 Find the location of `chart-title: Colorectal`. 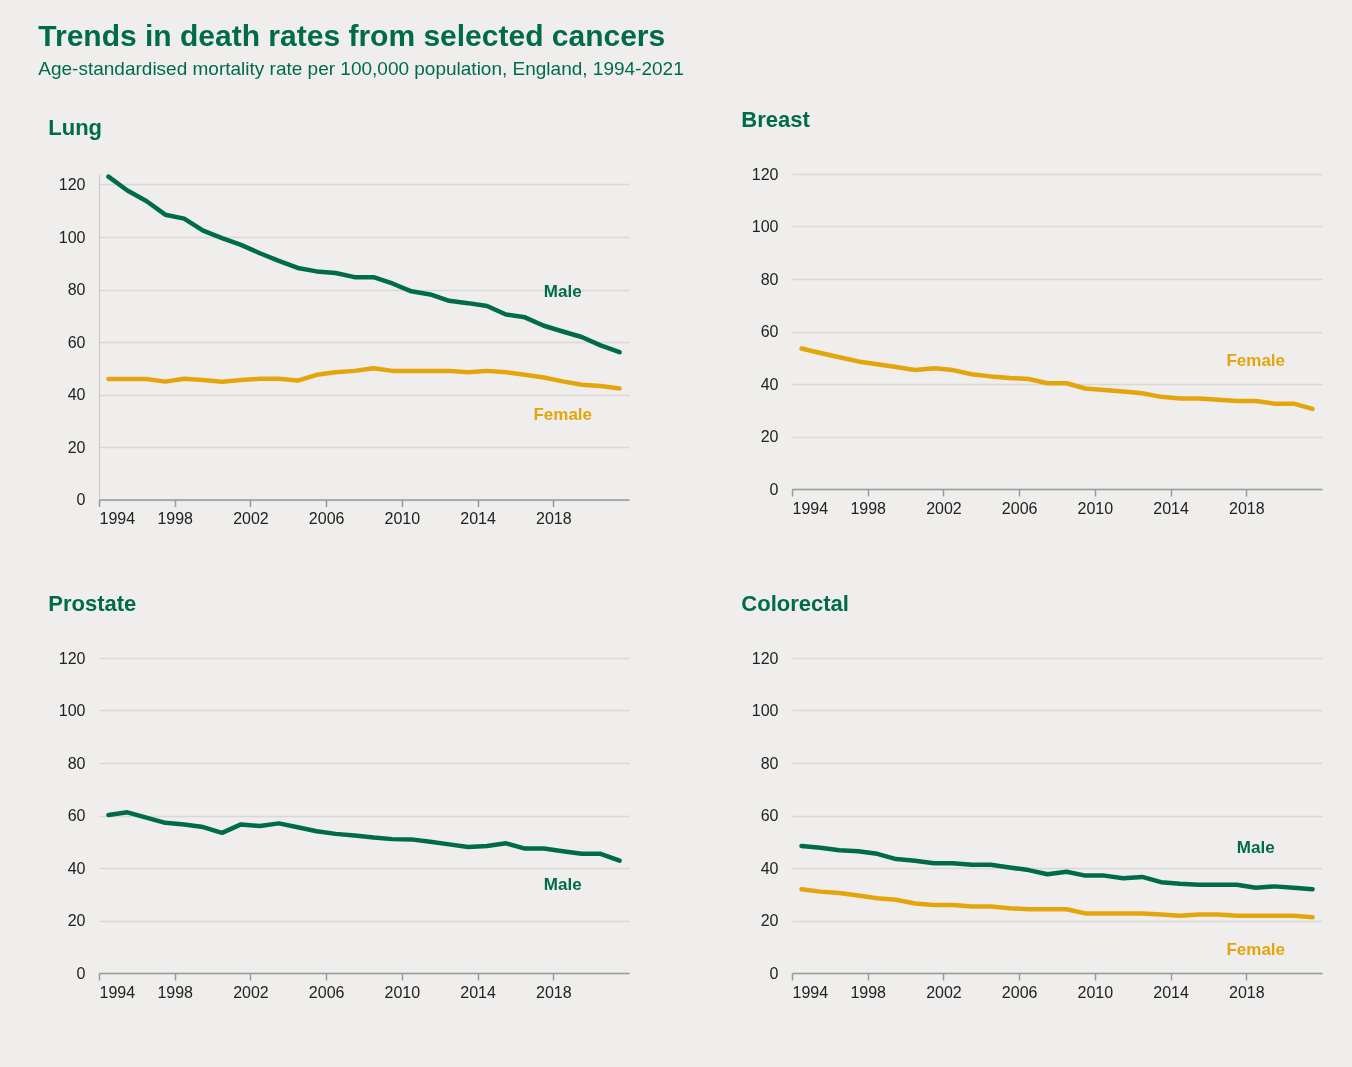

chart-title: Colorectal is located at coordinates (795, 603).